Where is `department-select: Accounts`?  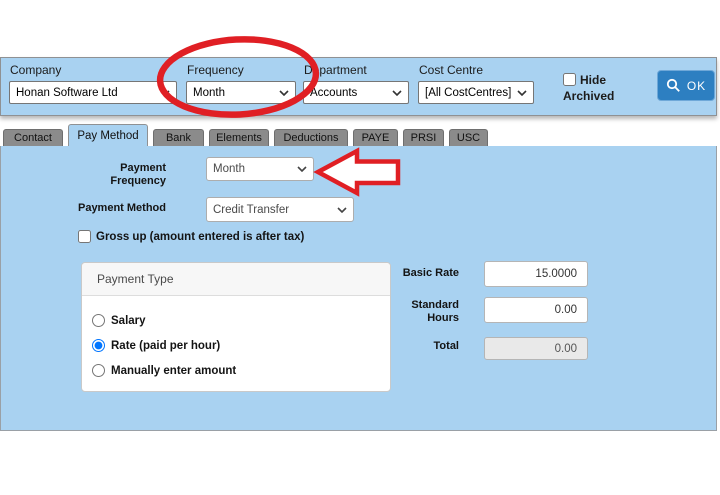
department-select: Accounts is located at coordinates (356, 92).